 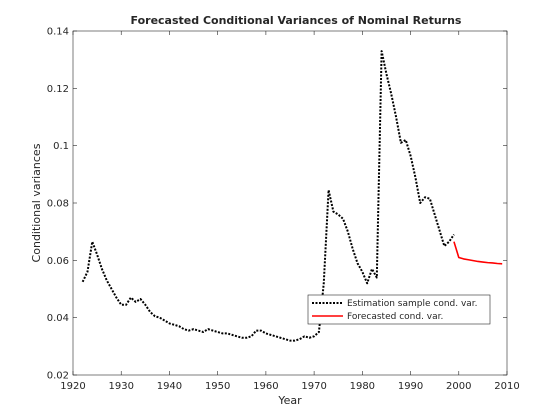 What do you see at coordinates (61, 146) in the screenshot?
I see `y-tick-label: 0.1` at bounding box center [61, 146].